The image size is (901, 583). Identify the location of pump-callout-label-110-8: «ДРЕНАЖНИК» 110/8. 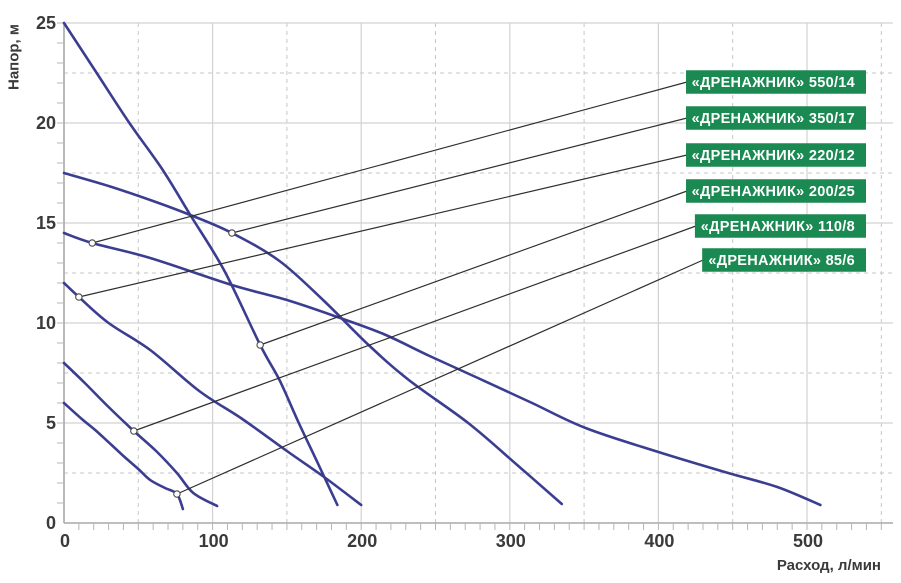
(778, 227).